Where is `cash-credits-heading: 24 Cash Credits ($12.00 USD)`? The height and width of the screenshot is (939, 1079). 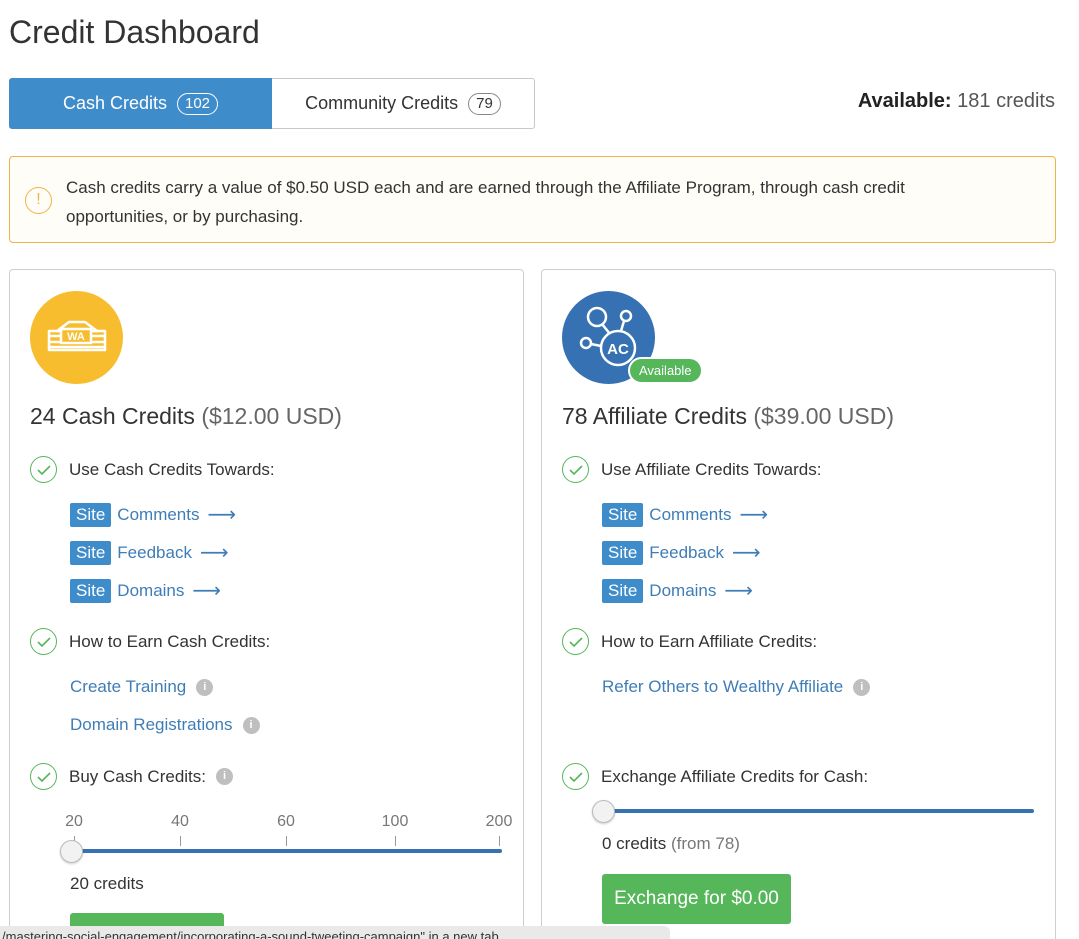 cash-credits-heading: 24 Cash Credits ($12.00 USD) is located at coordinates (186, 416).